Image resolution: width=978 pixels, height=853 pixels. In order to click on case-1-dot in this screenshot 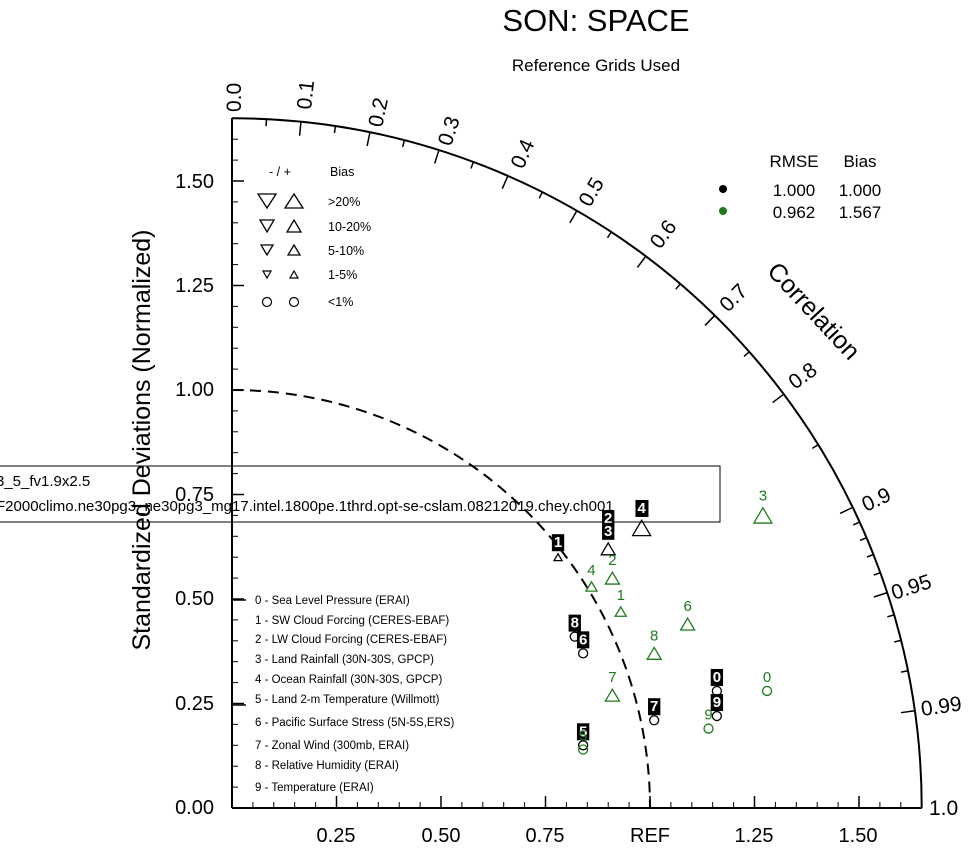, I will do `click(723, 189)`.